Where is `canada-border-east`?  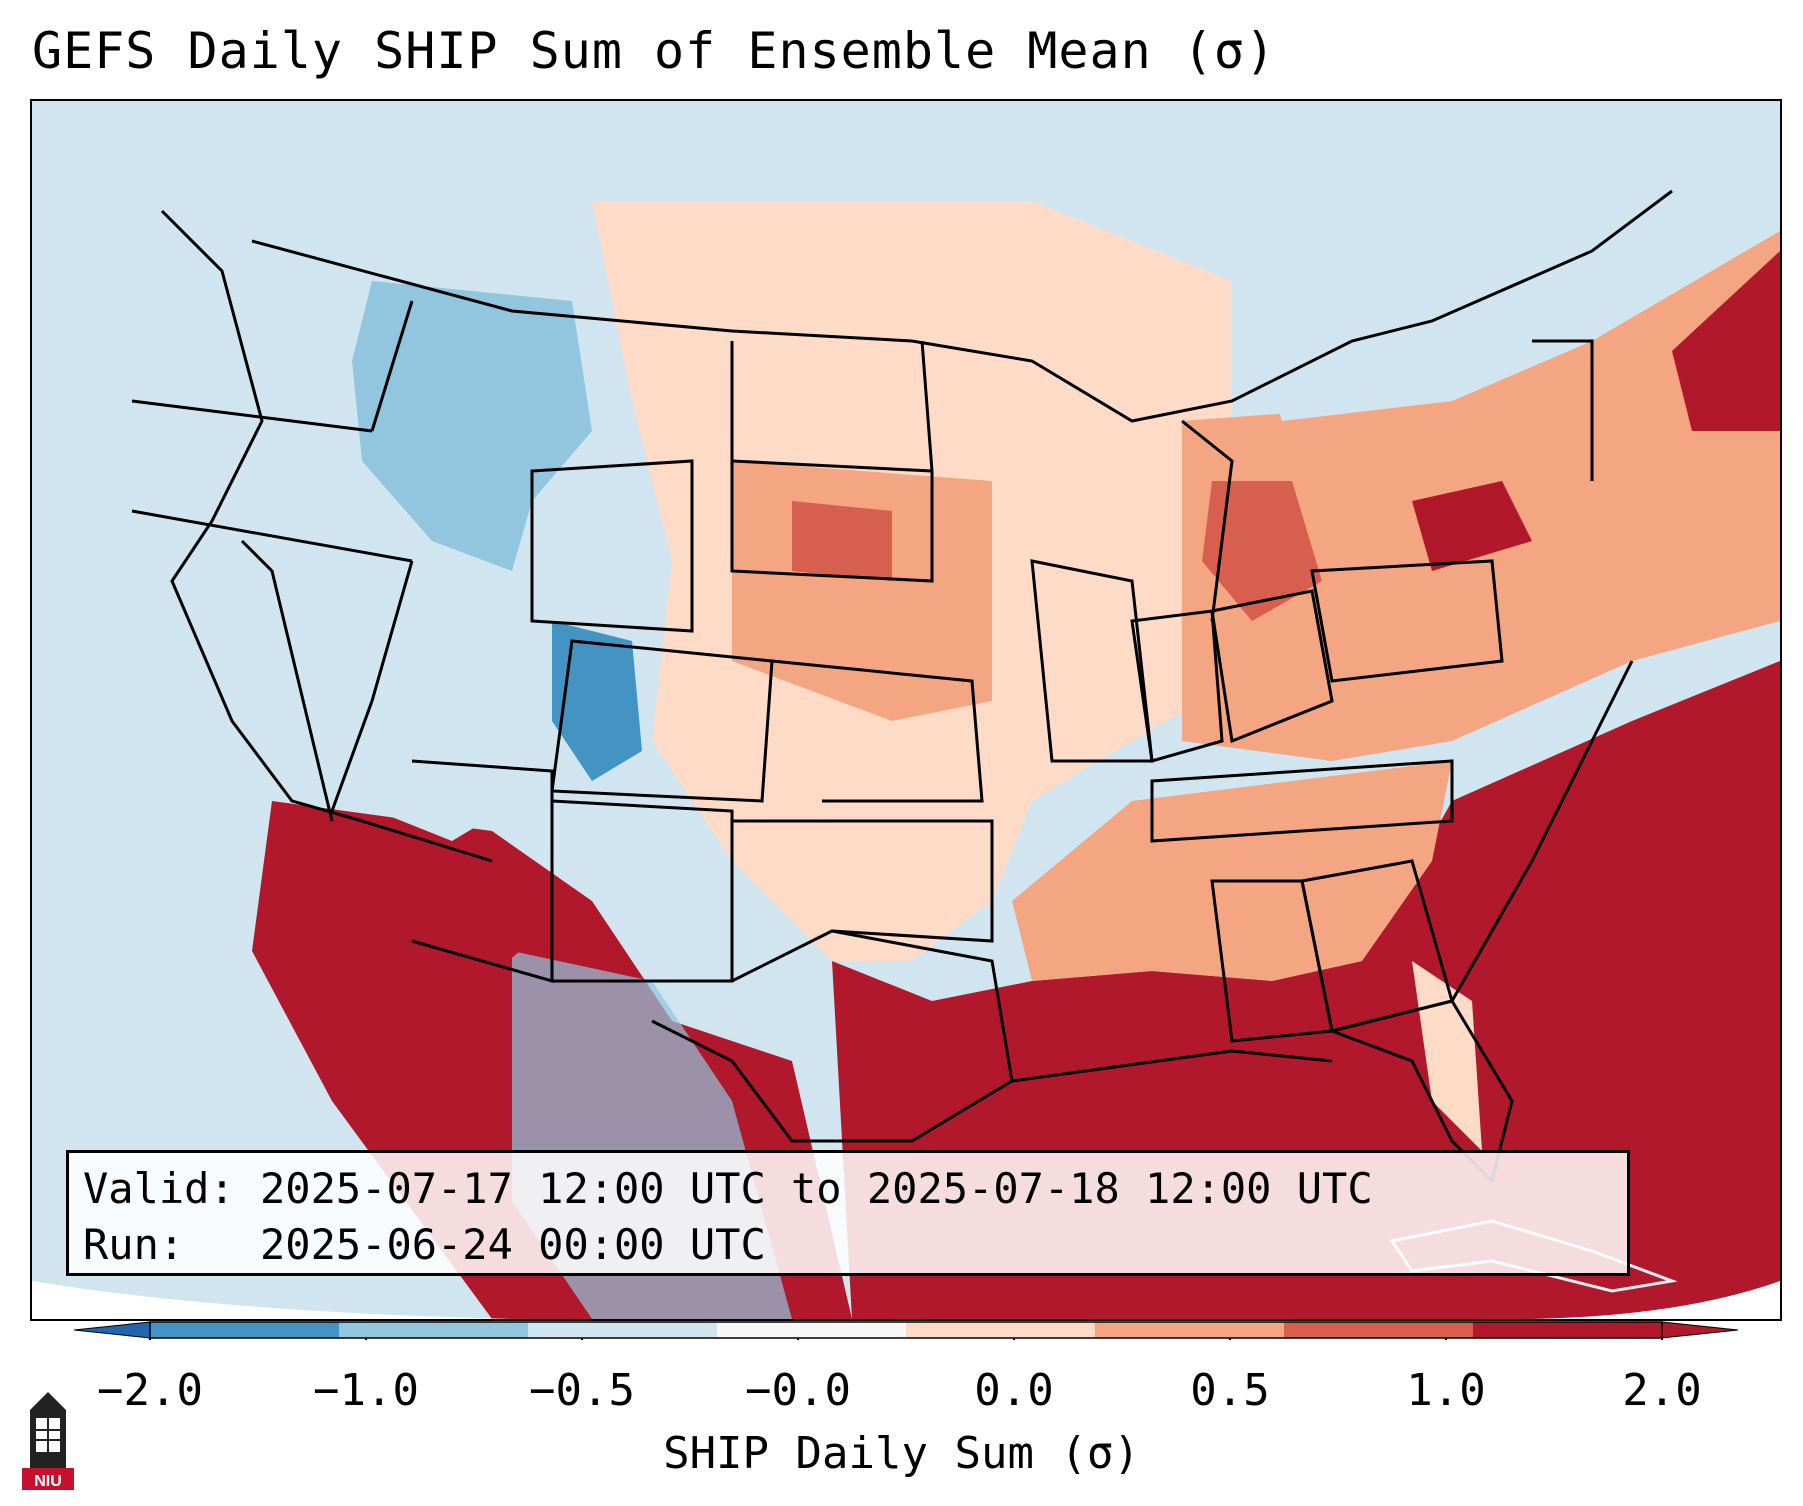
canada-border-east is located at coordinates (1292, 306).